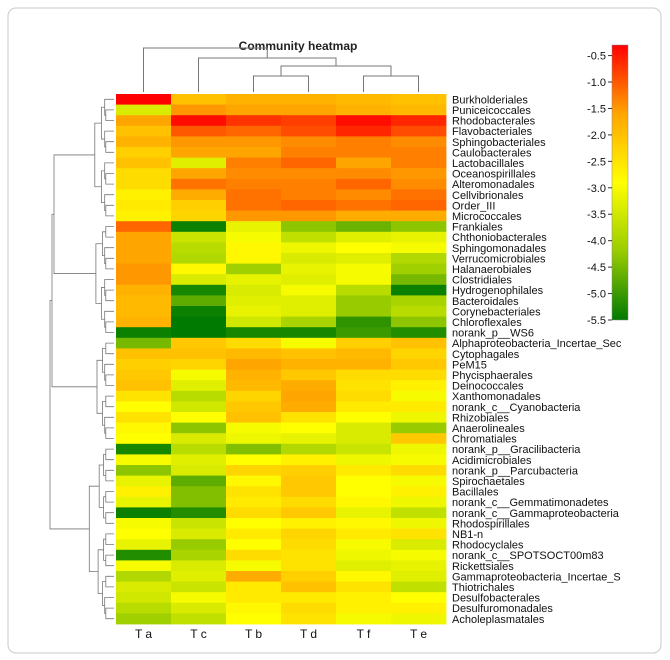 Image resolution: width=670 pixels, height=660 pixels. Describe the element at coordinates (596, 268) in the screenshot. I see `colorbar-tick-label: -4.5` at that location.